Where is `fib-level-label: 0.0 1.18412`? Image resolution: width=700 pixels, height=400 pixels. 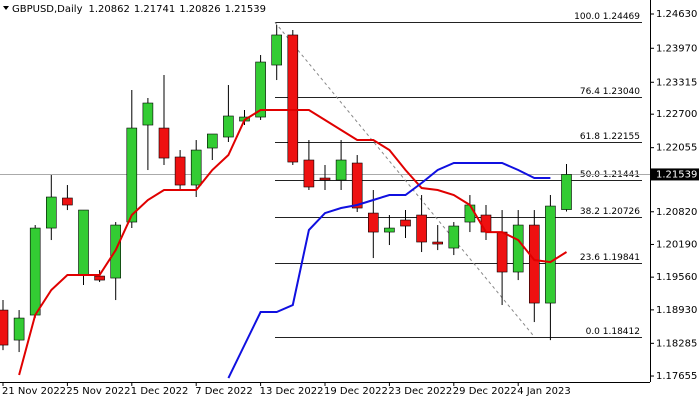
fib-level-label: 0.0 1.18412 is located at coordinates (613, 332).